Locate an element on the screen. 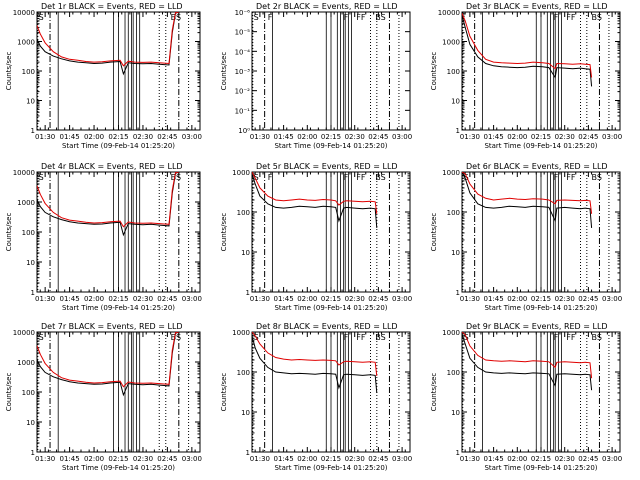 The width and height of the screenshot is (640, 480). chart-title: Det 2r BLACK = Events, RED = LLD is located at coordinates (327, 6).